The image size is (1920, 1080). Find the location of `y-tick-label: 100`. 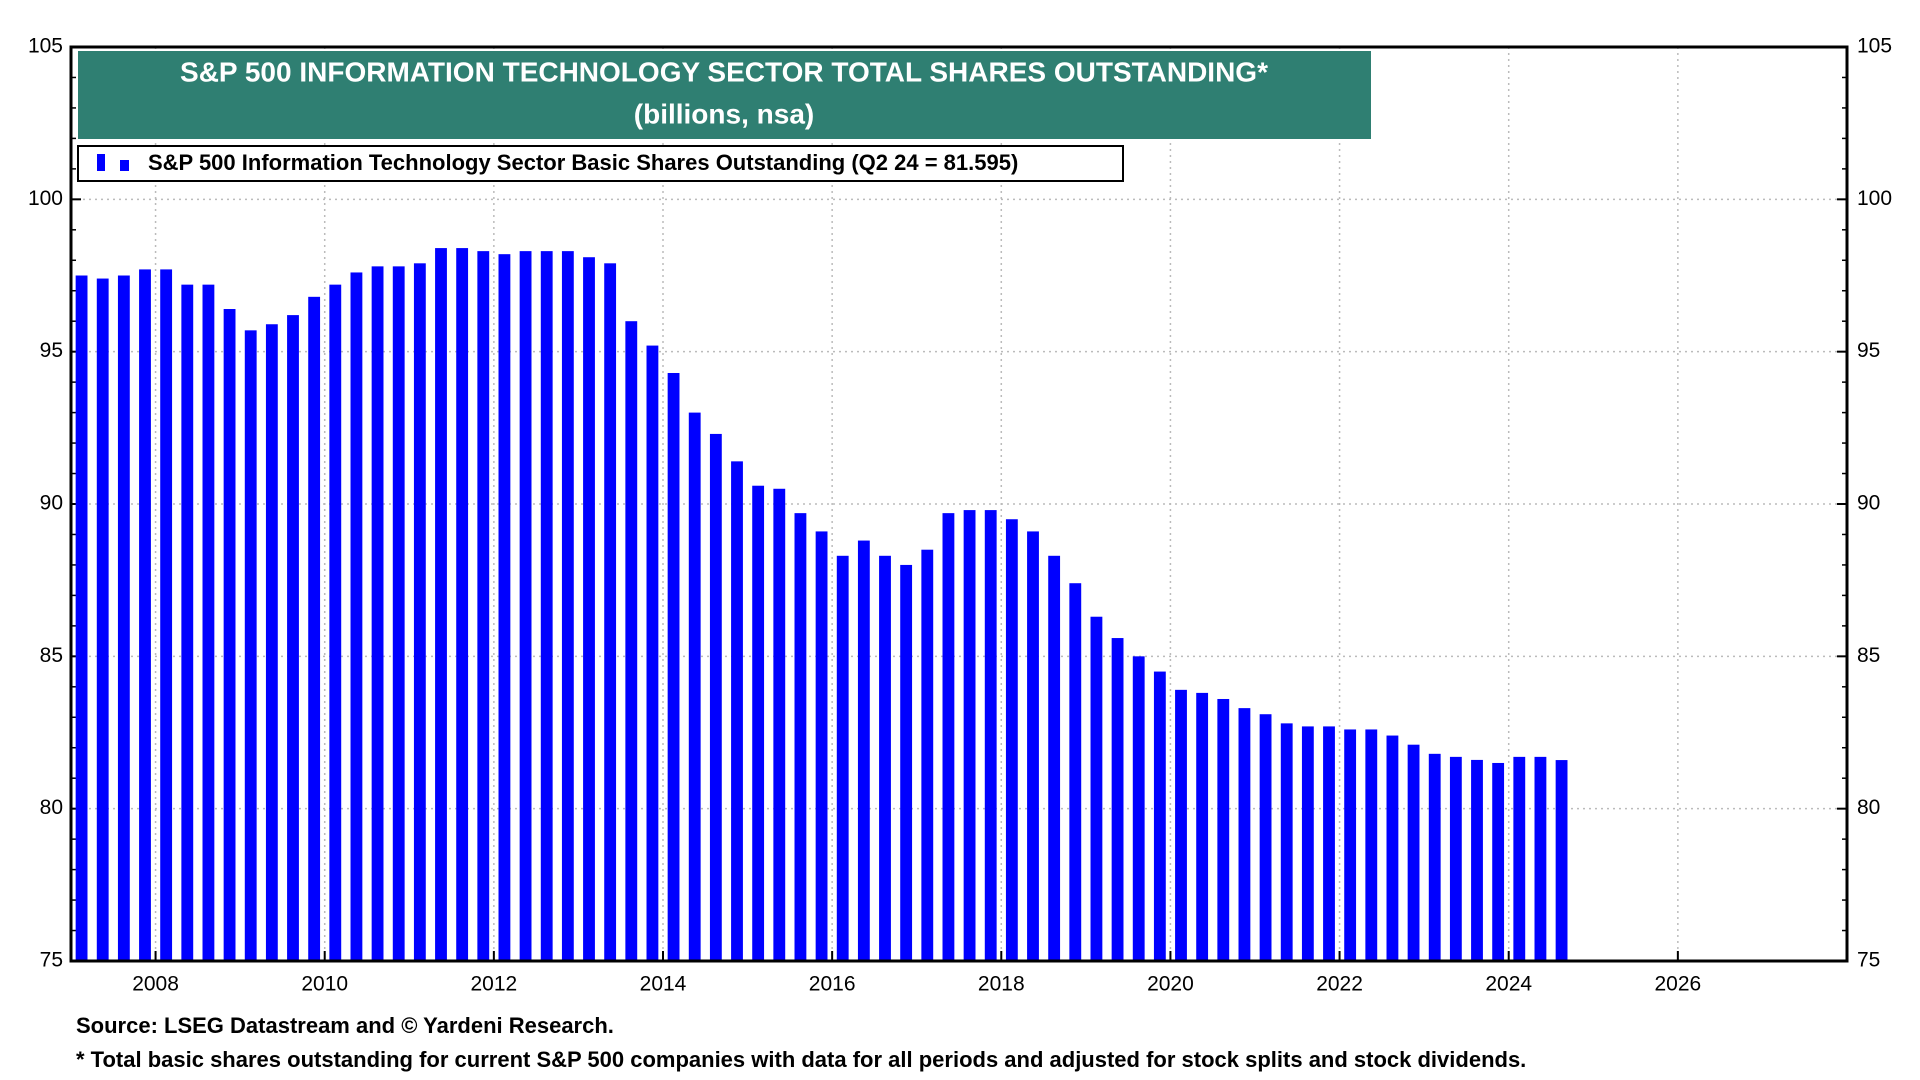

y-tick-label: 100 is located at coordinates (45, 198).